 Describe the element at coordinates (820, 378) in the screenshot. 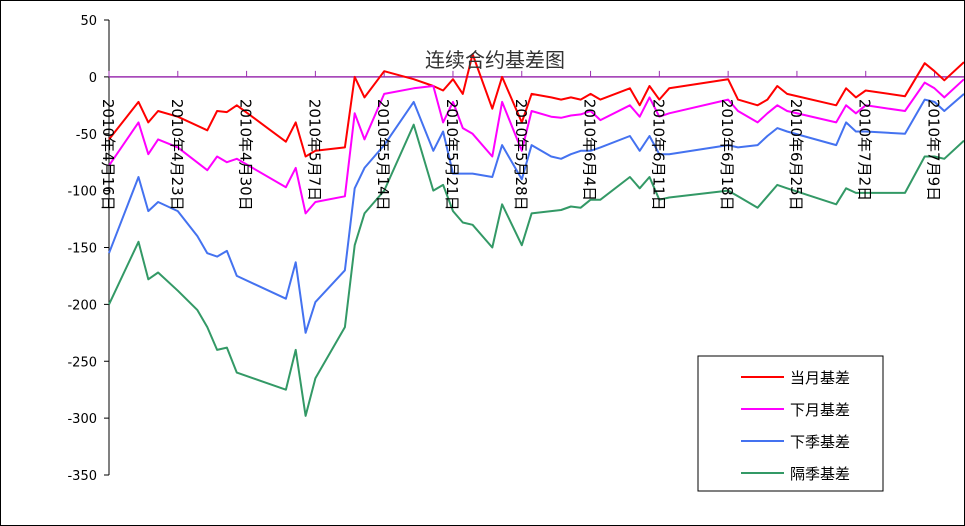

I see `legend-label: 当月基差` at that location.